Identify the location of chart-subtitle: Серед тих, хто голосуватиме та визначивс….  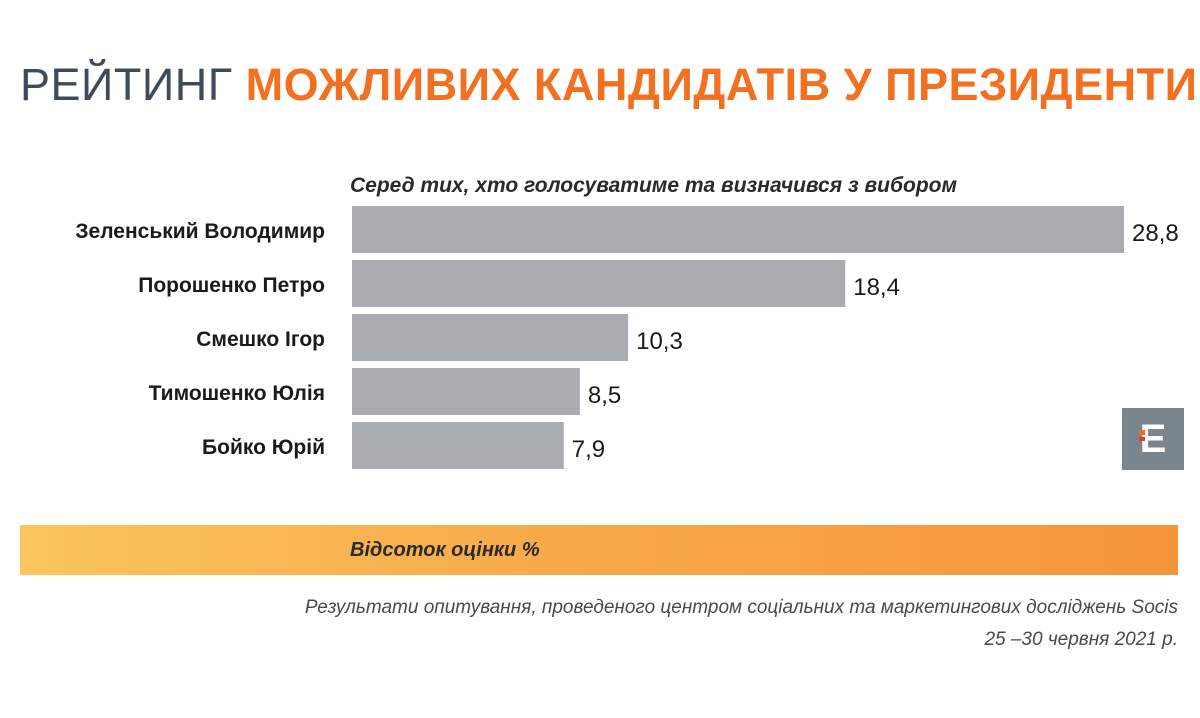
(654, 185).